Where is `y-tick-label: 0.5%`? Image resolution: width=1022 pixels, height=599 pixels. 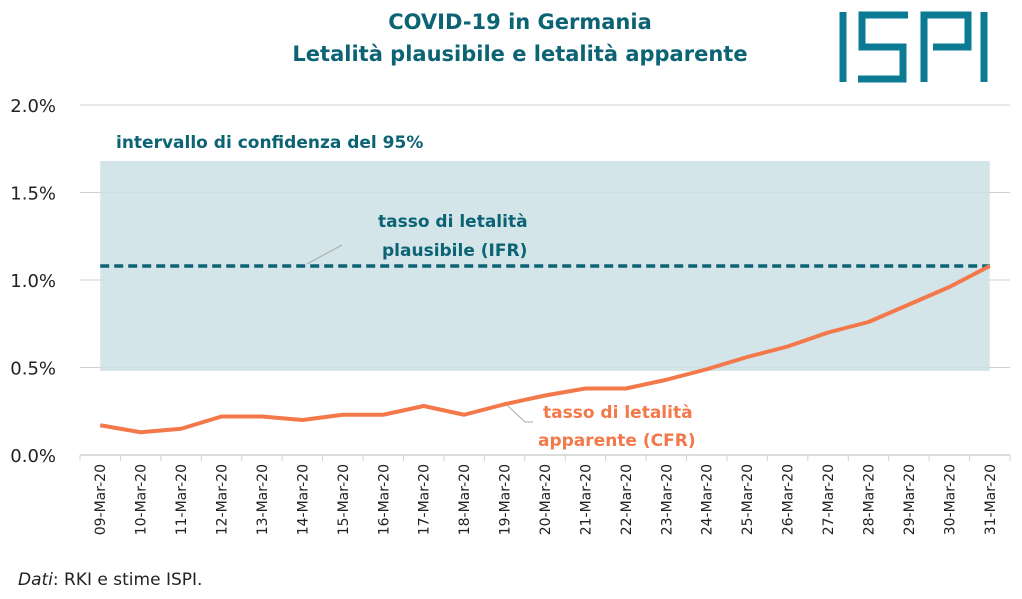
y-tick-label: 0.5% is located at coordinates (33, 369).